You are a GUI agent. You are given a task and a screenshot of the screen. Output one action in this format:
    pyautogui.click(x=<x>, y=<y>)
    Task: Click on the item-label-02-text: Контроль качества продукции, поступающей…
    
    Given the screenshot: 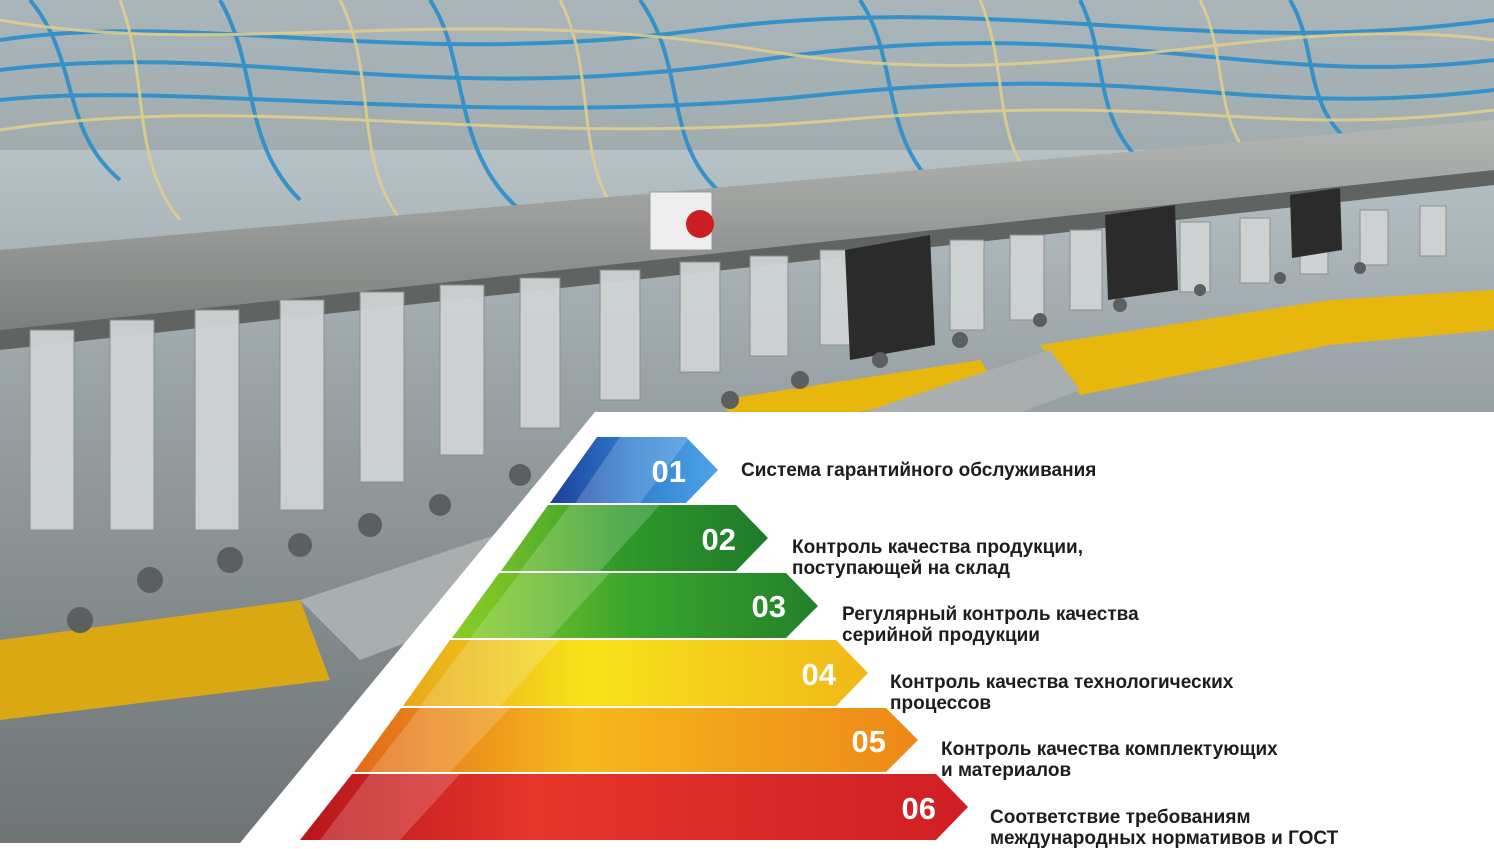 What is the action you would take?
    pyautogui.click(x=937, y=558)
    